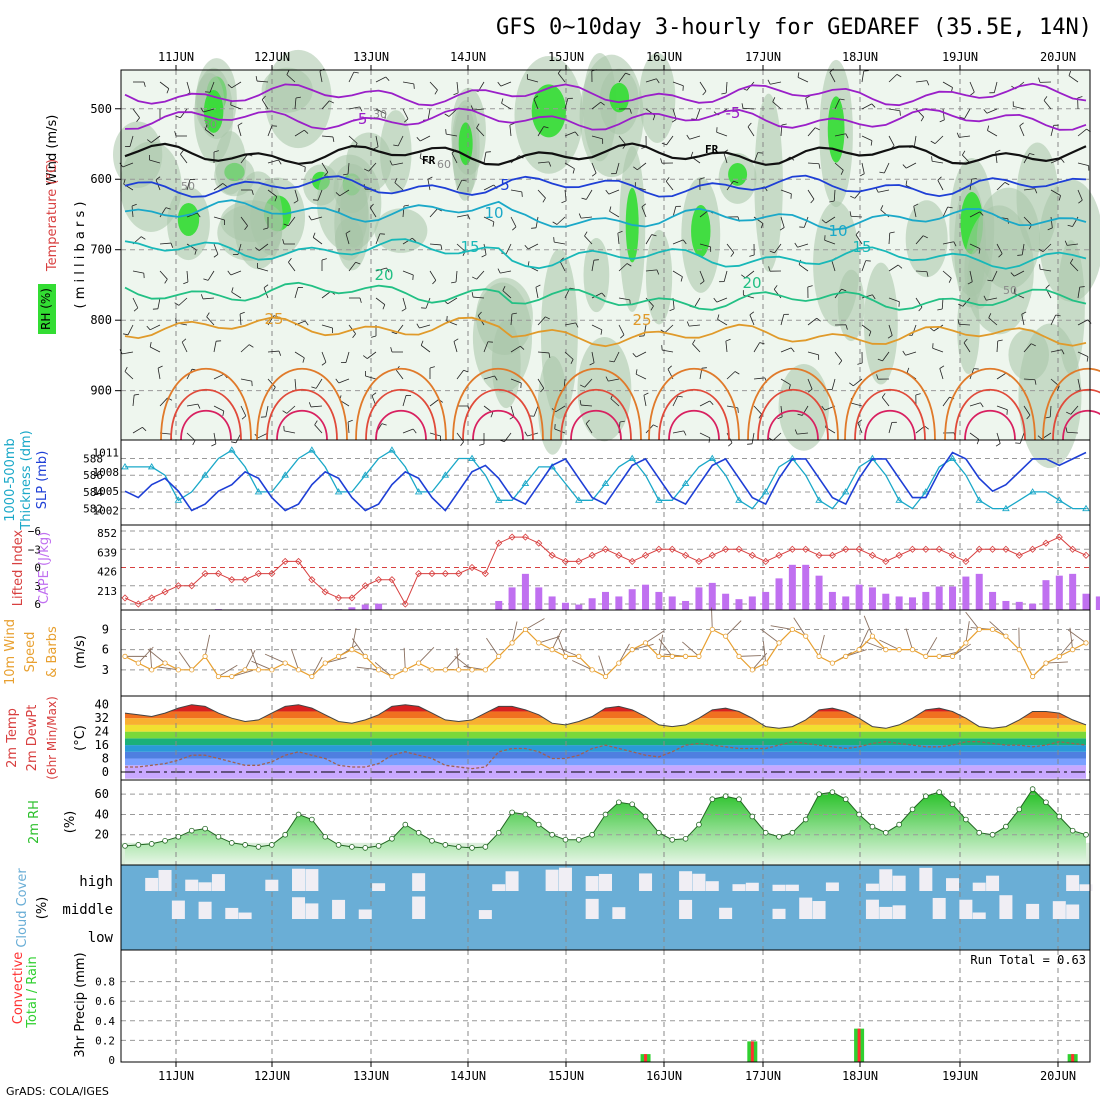  What do you see at coordinates (733, 113) in the screenshot?
I see `contour-label: -5` at bounding box center [733, 113].